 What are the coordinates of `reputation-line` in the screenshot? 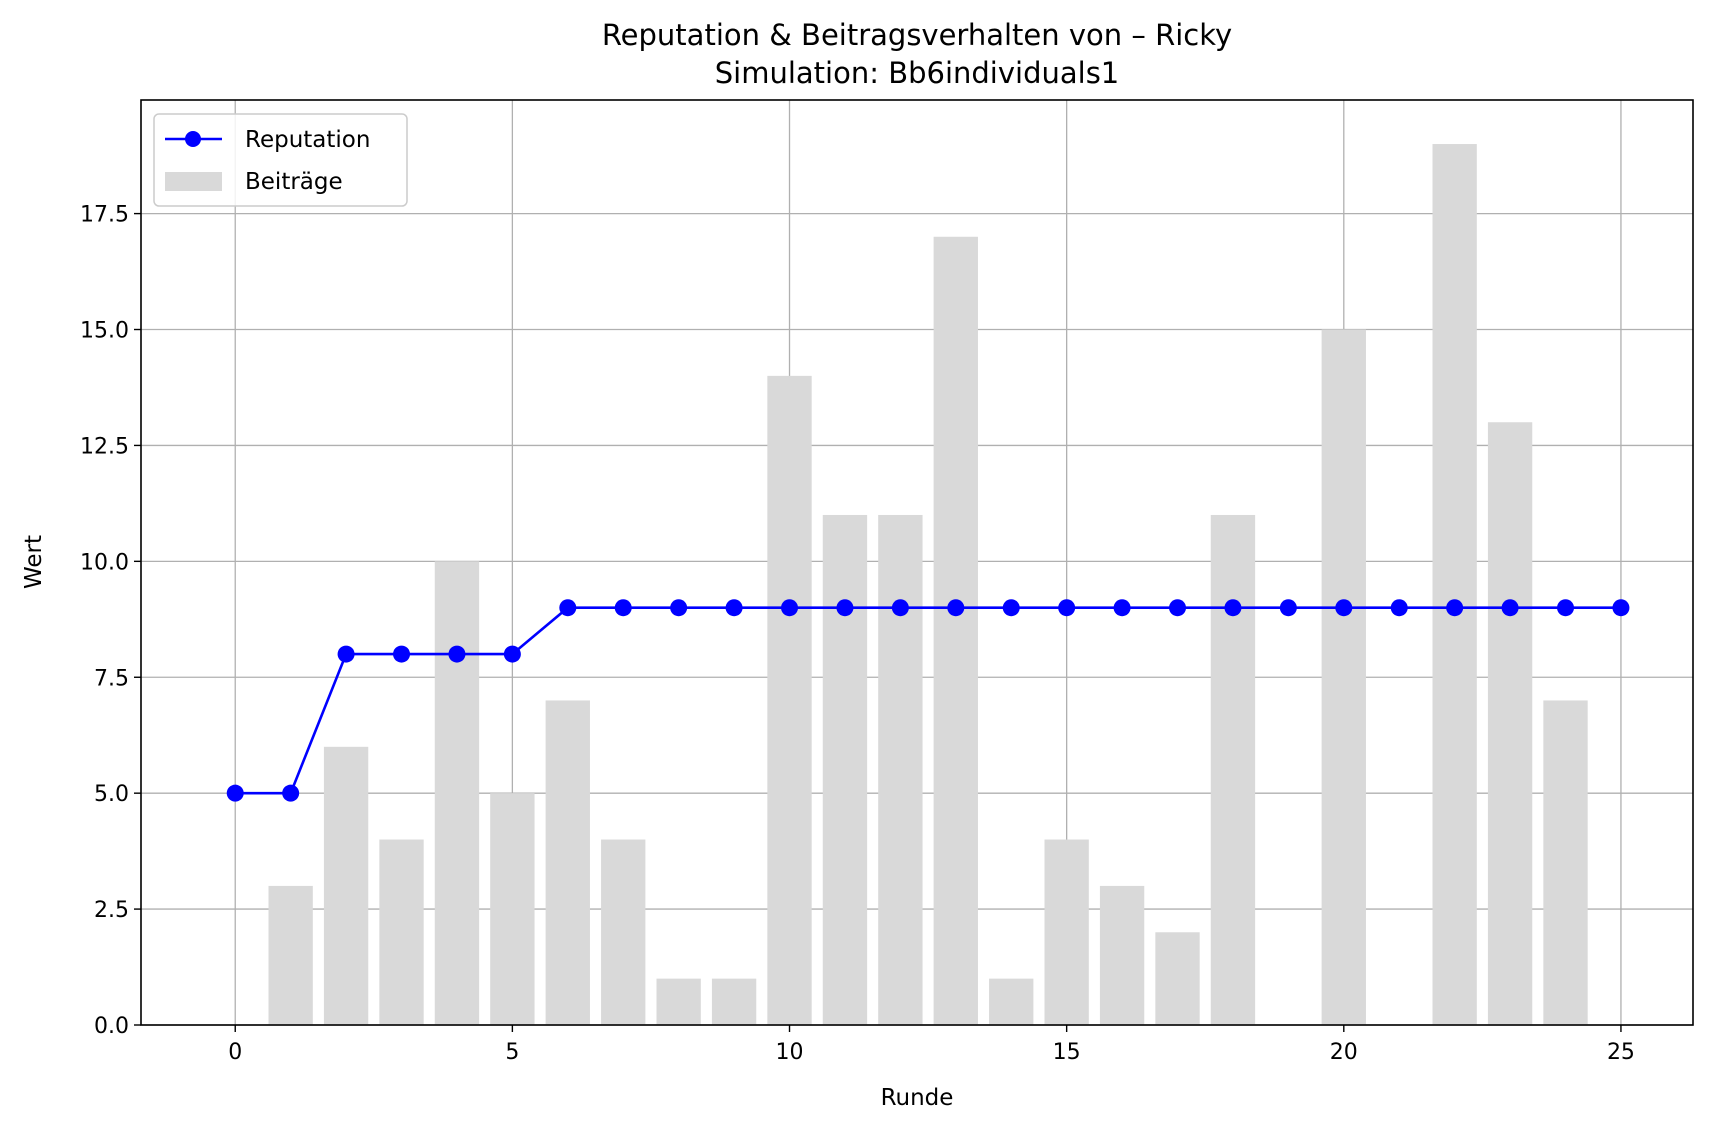 It's located at (928, 700).